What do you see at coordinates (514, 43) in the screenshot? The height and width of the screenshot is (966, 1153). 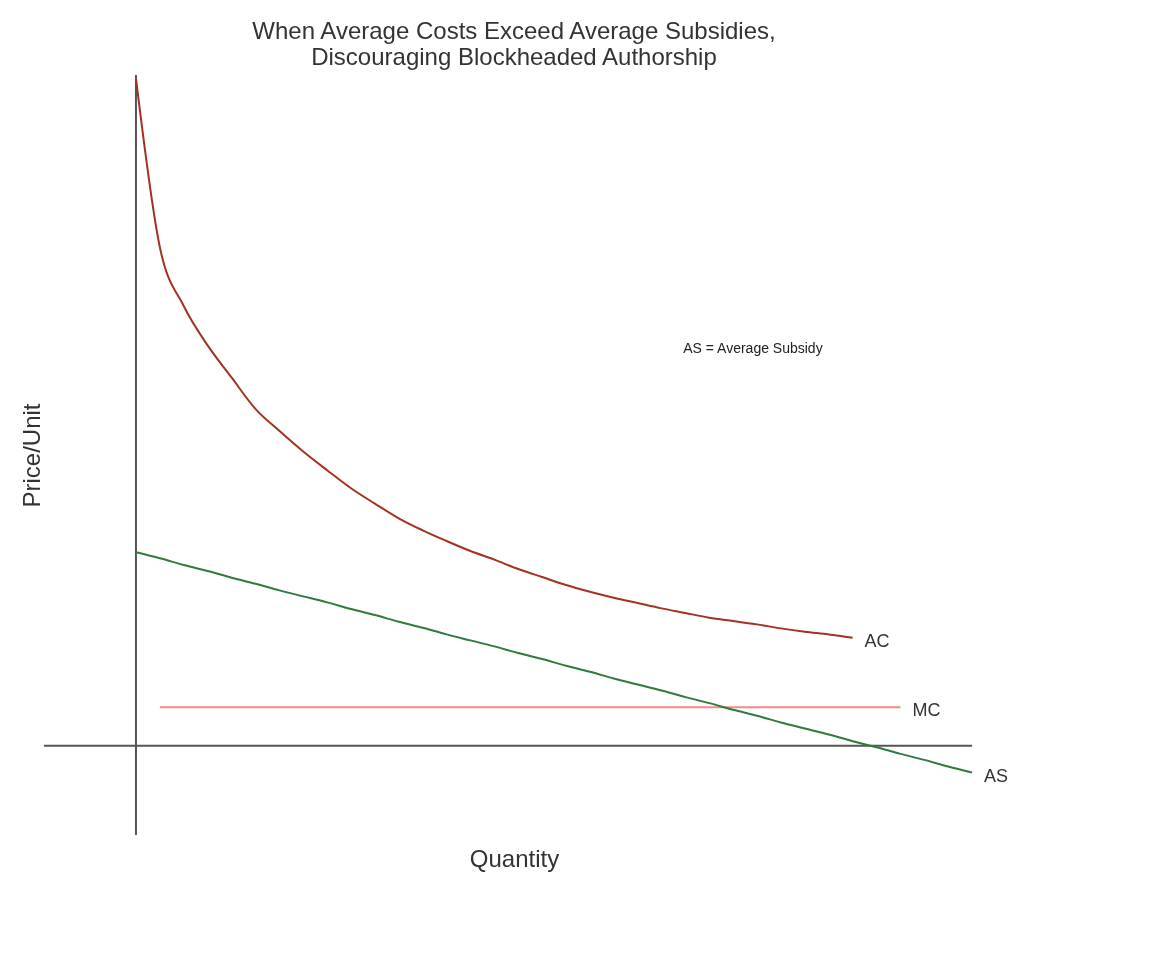 I see `chart-title: When Average Costs Exceed Average Subsidies, Discouraging Blockheaded Authorship` at bounding box center [514, 43].